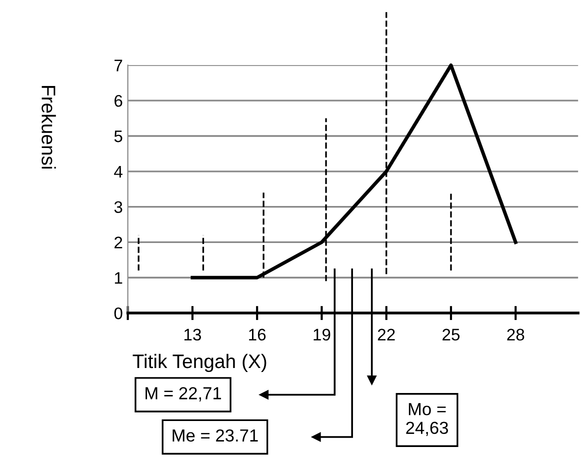 The width and height of the screenshot is (581, 459). What do you see at coordinates (386, 334) in the screenshot?
I see `x-tick-label: 22` at bounding box center [386, 334].